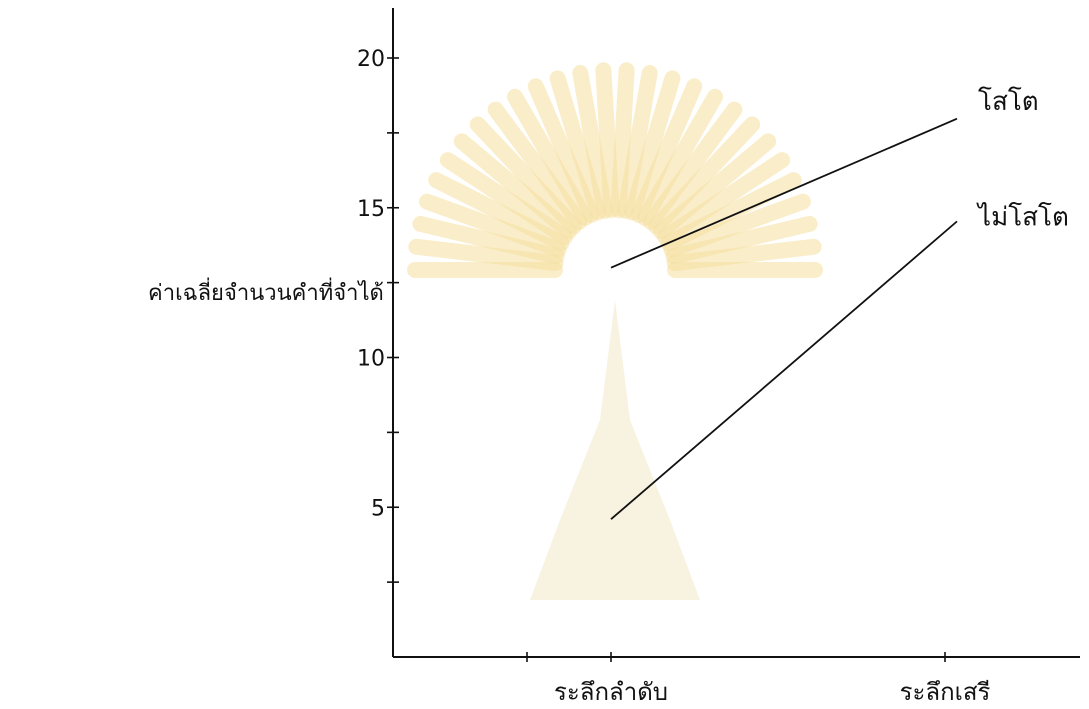 Image resolution: width=1089 pixels, height=709 pixels. I want to click on watermark-body, so click(615, 450).